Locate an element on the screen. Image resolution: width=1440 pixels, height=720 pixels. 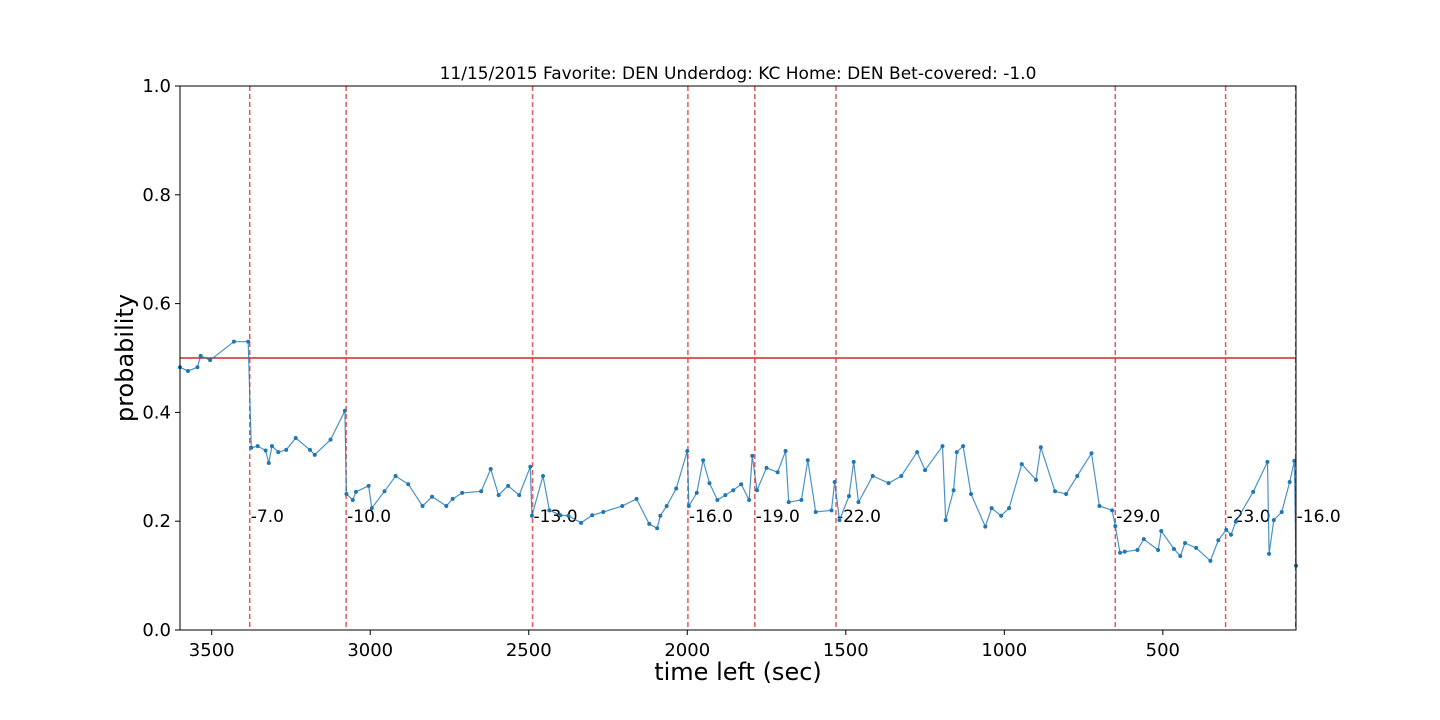
y-axis-label: probability is located at coordinates (125, 358).